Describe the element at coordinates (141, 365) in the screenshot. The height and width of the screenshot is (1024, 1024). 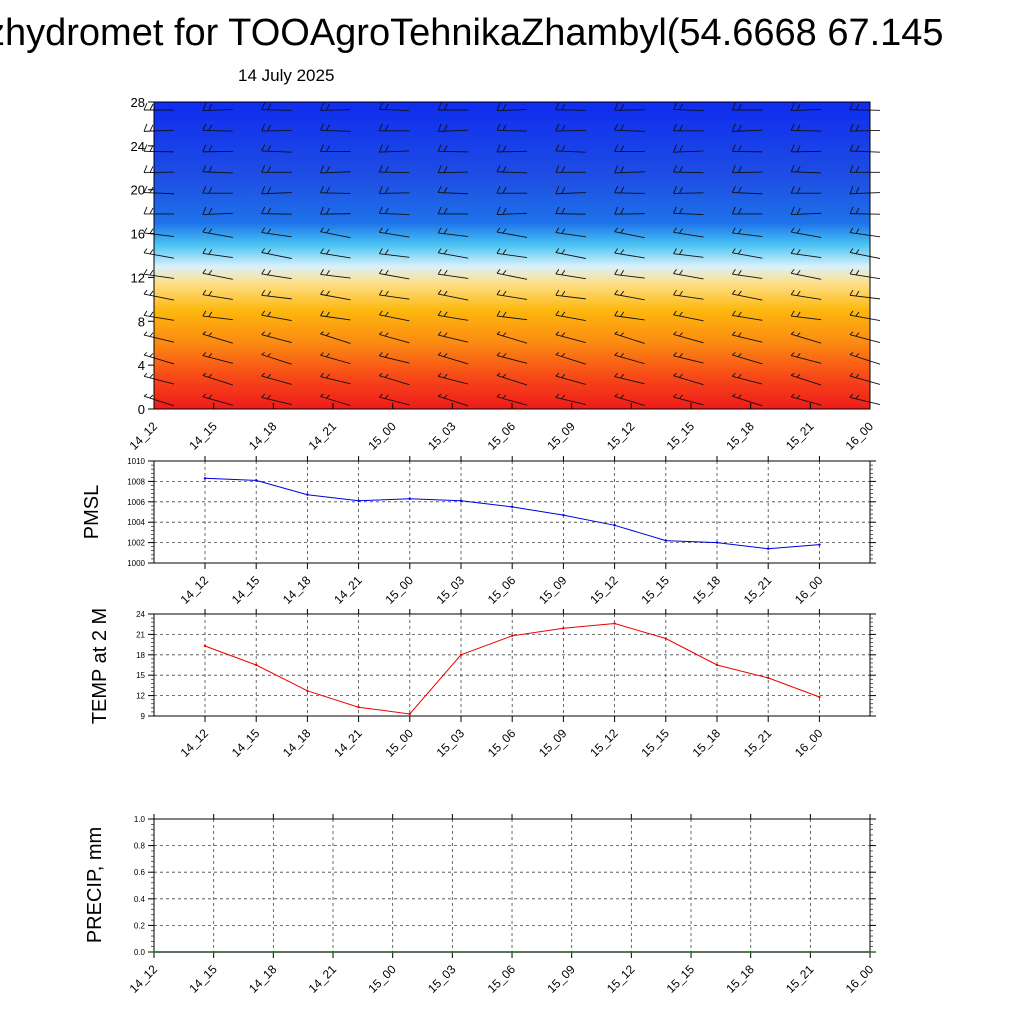
I see `cross-section-ytick-label: 4` at that location.